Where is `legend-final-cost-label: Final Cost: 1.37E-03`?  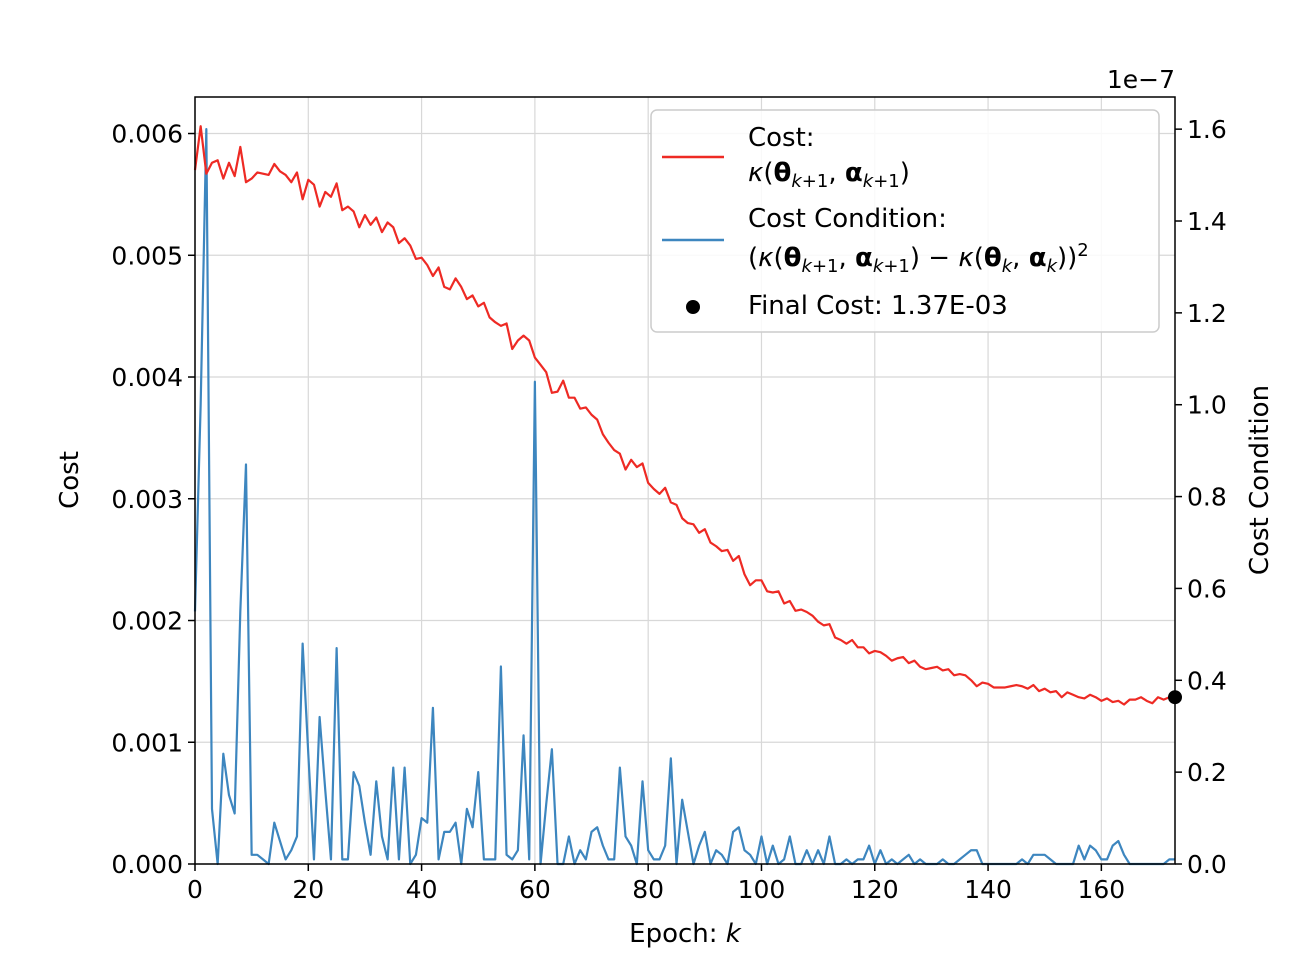 legend-final-cost-label: Final Cost: 1.37E-03 is located at coordinates (878, 306).